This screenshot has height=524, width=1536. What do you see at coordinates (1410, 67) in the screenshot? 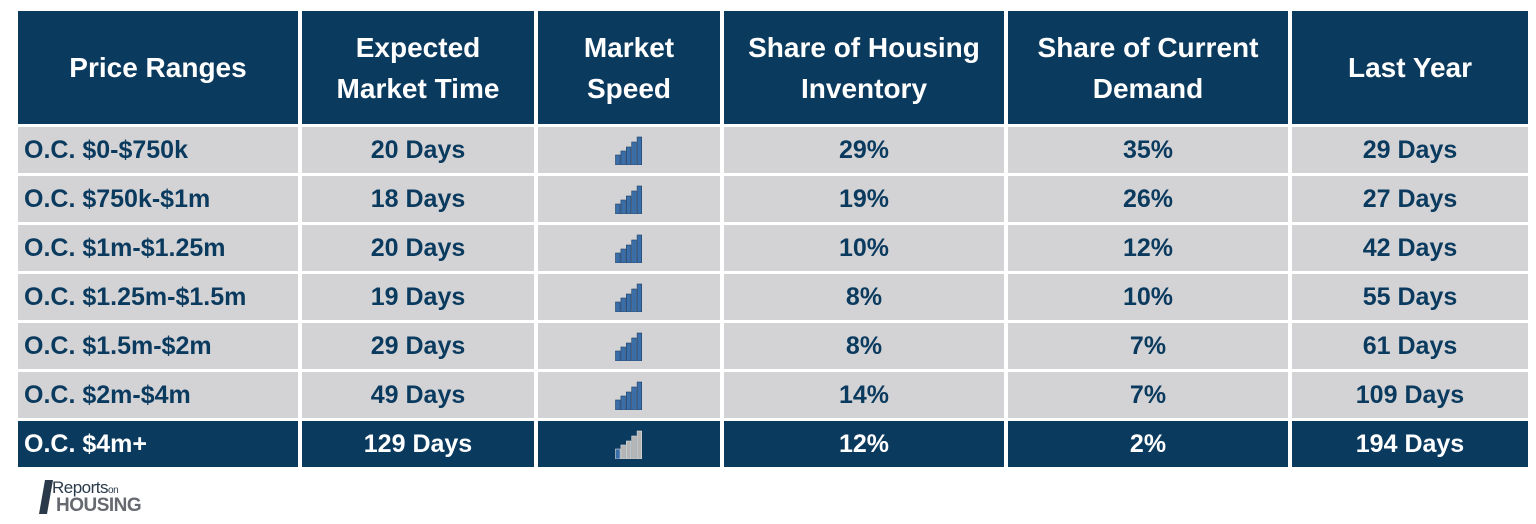
I see `header-last-year: Last Year` at bounding box center [1410, 67].